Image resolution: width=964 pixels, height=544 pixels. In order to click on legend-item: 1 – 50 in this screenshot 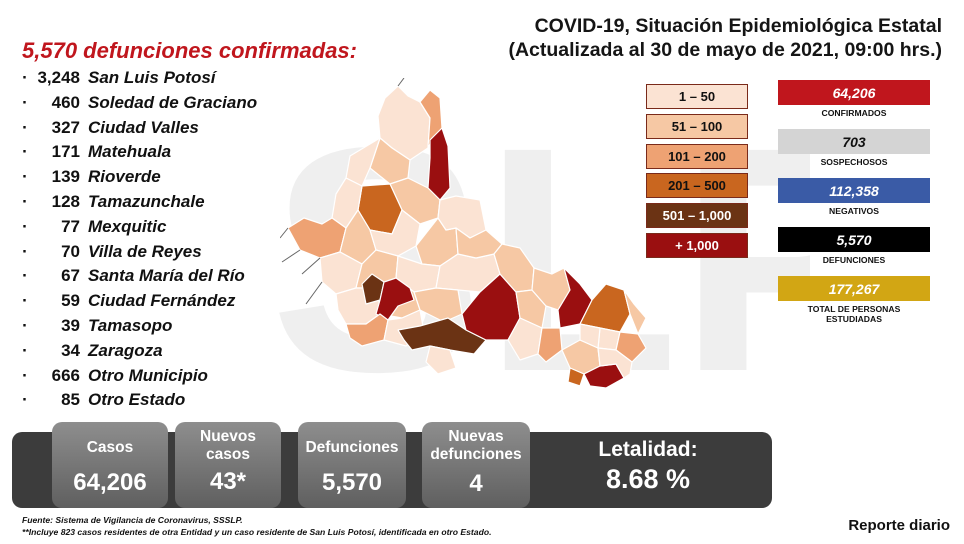, I will do `click(697, 96)`.